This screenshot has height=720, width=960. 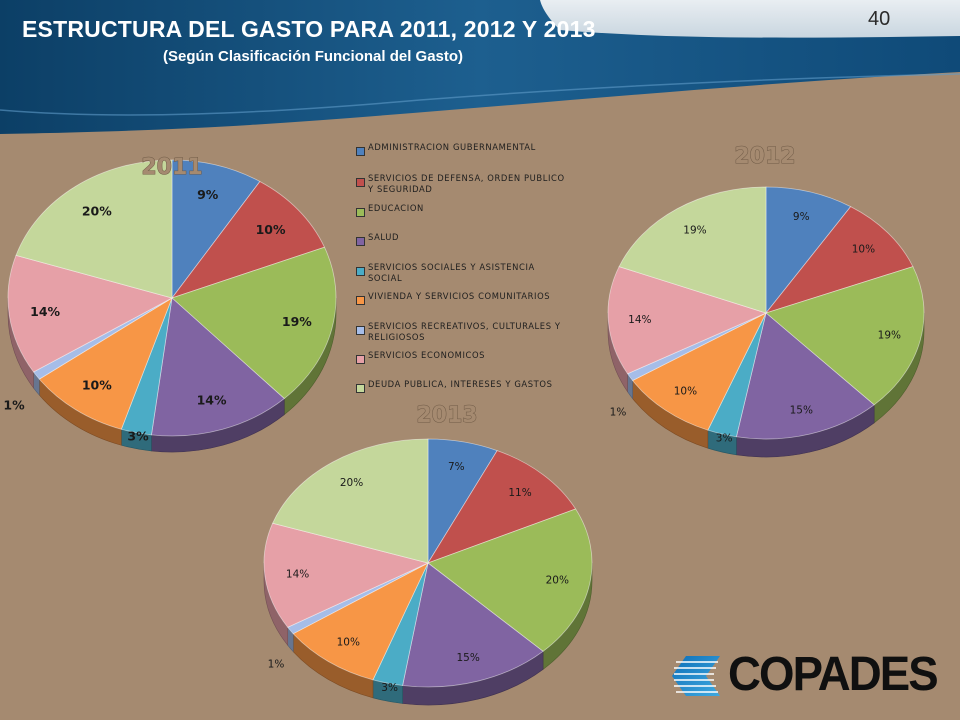 I want to click on pie-chart-2012: 9% 10% 19% 15% 3% 10% 1% 14% 19% 2012, so click(x=766, y=301).